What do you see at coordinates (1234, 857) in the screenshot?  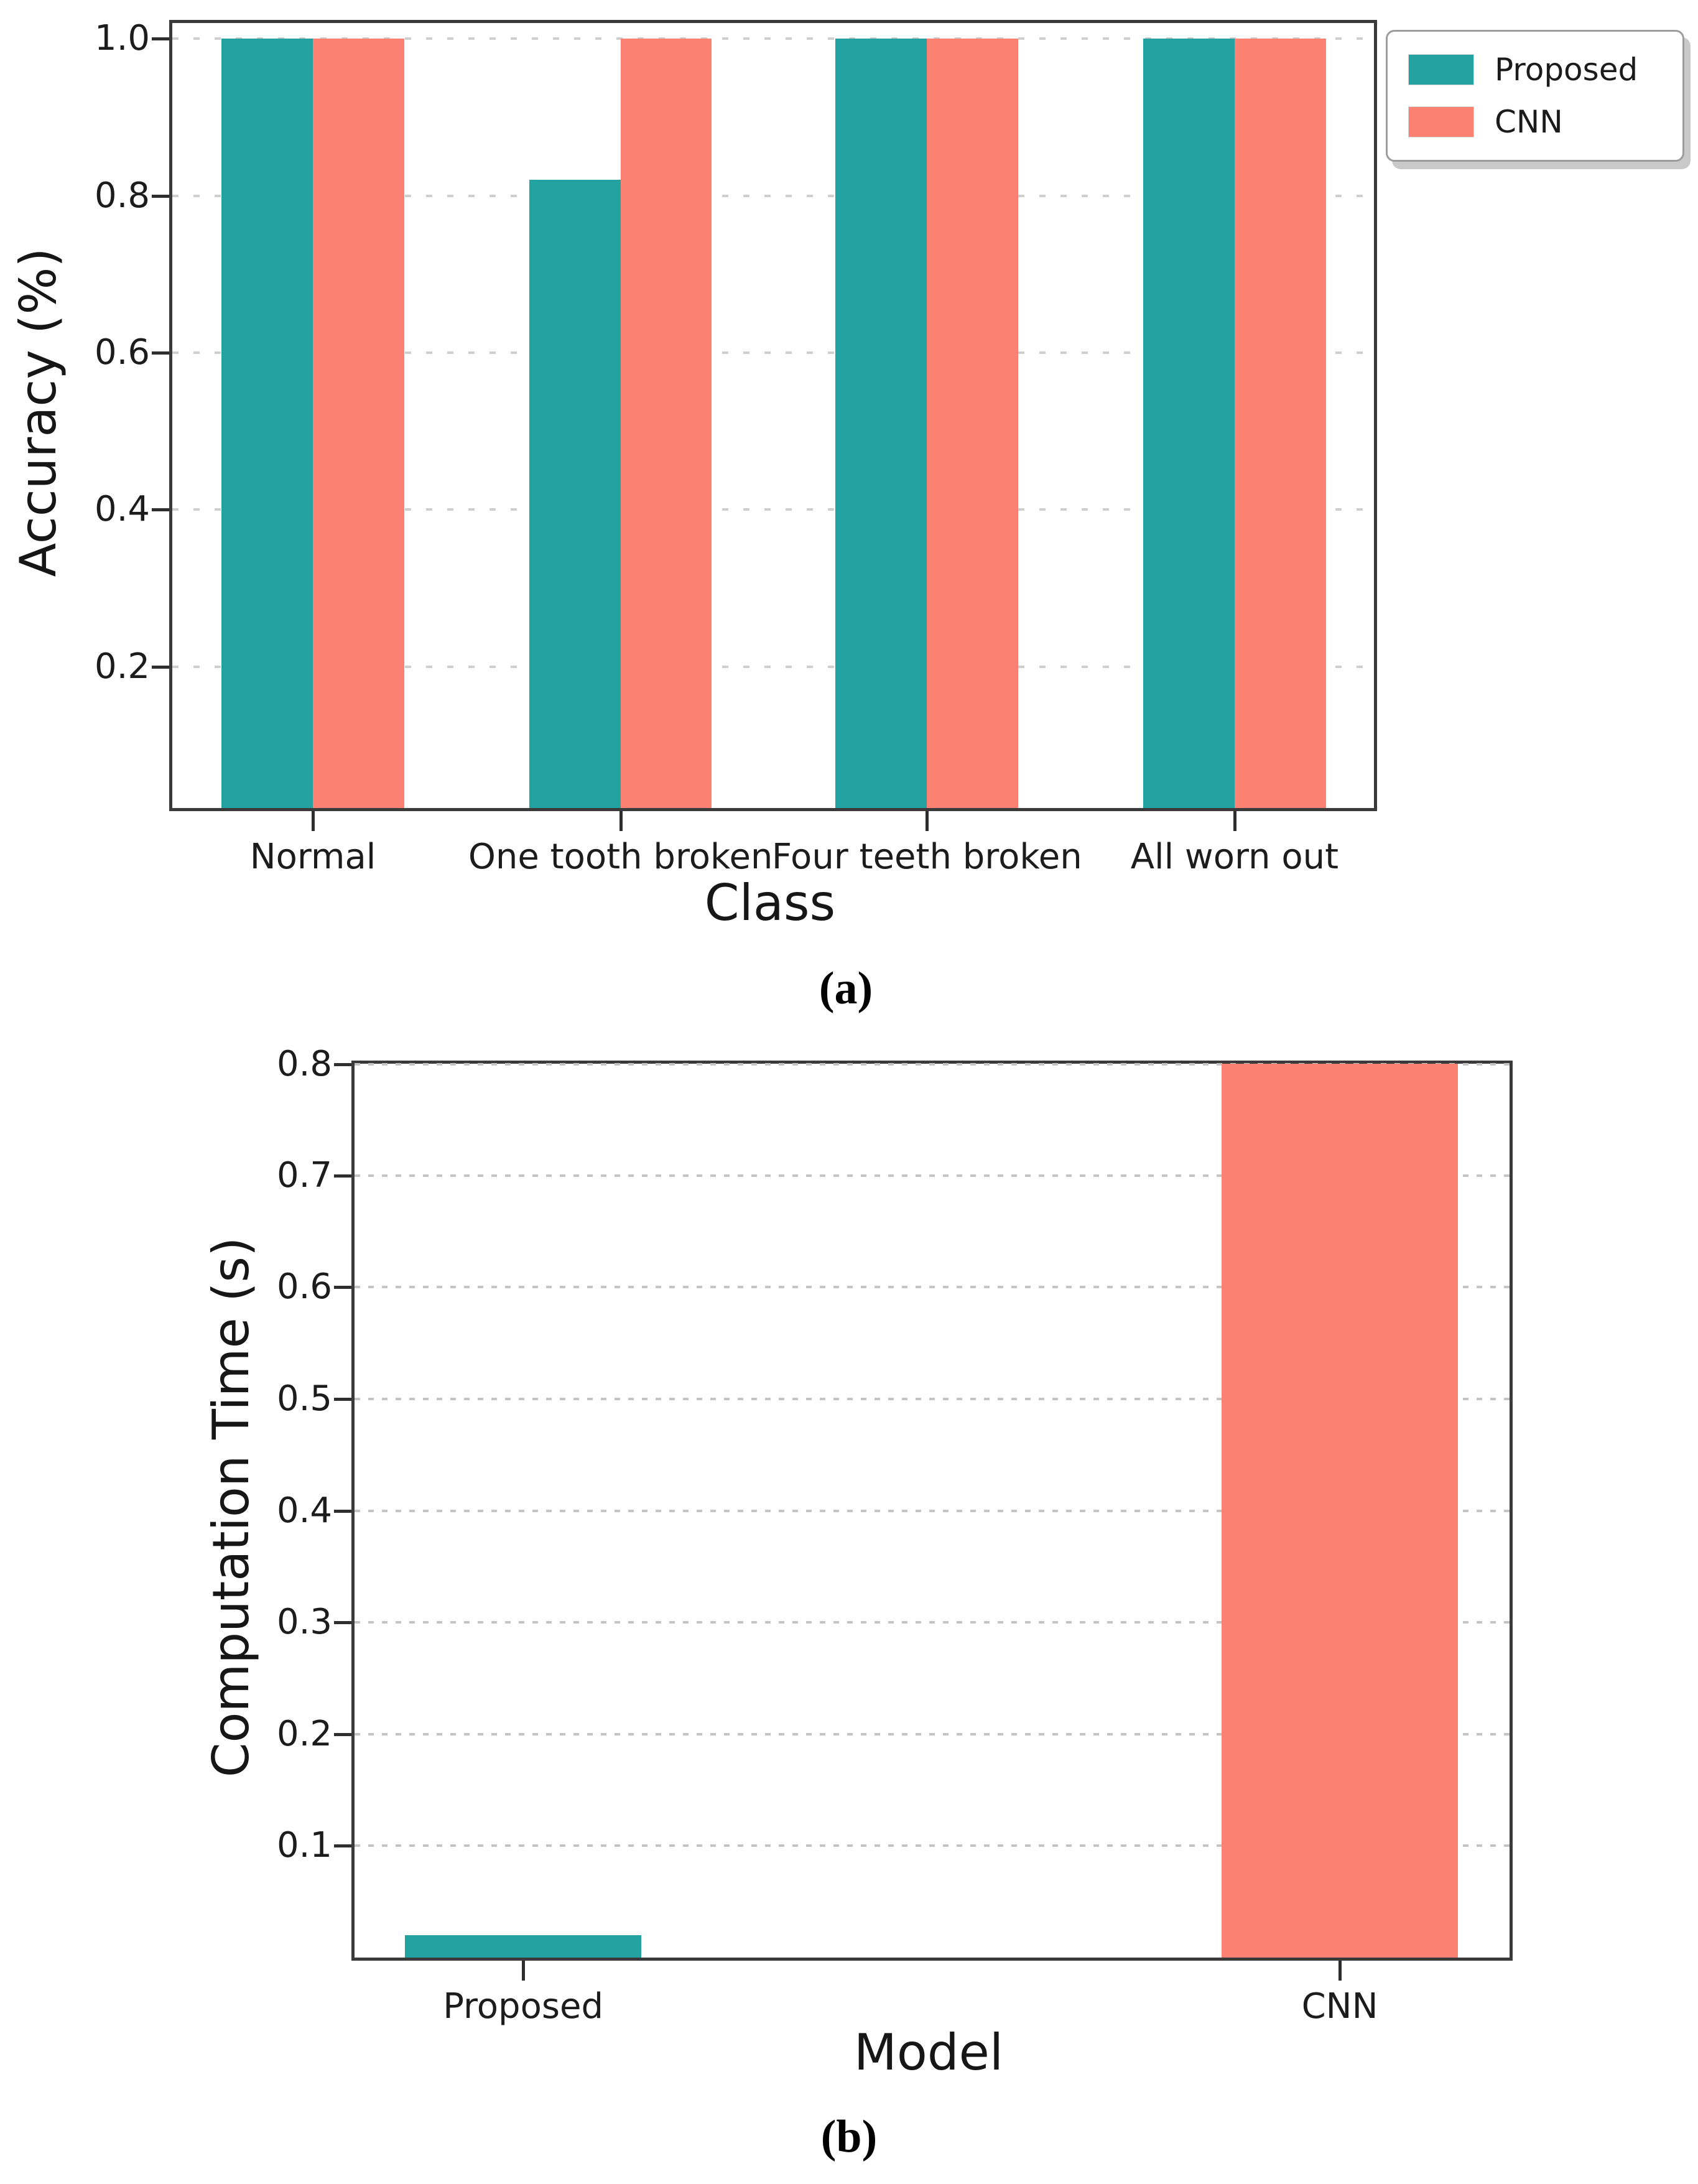 I see `x-tick-label-all-worn-out: All worn out` at bounding box center [1234, 857].